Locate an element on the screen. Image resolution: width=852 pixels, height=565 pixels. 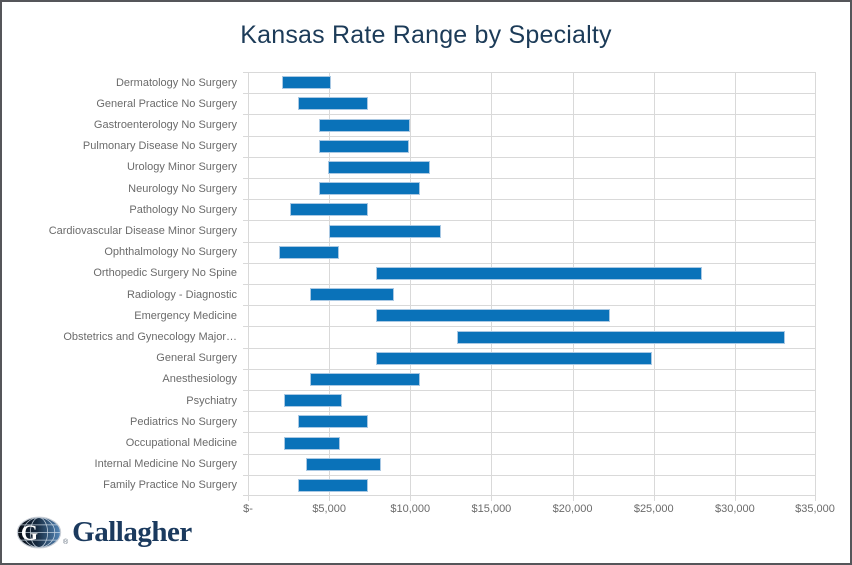
category-label: Occupational Medicine is located at coordinates (181, 442).